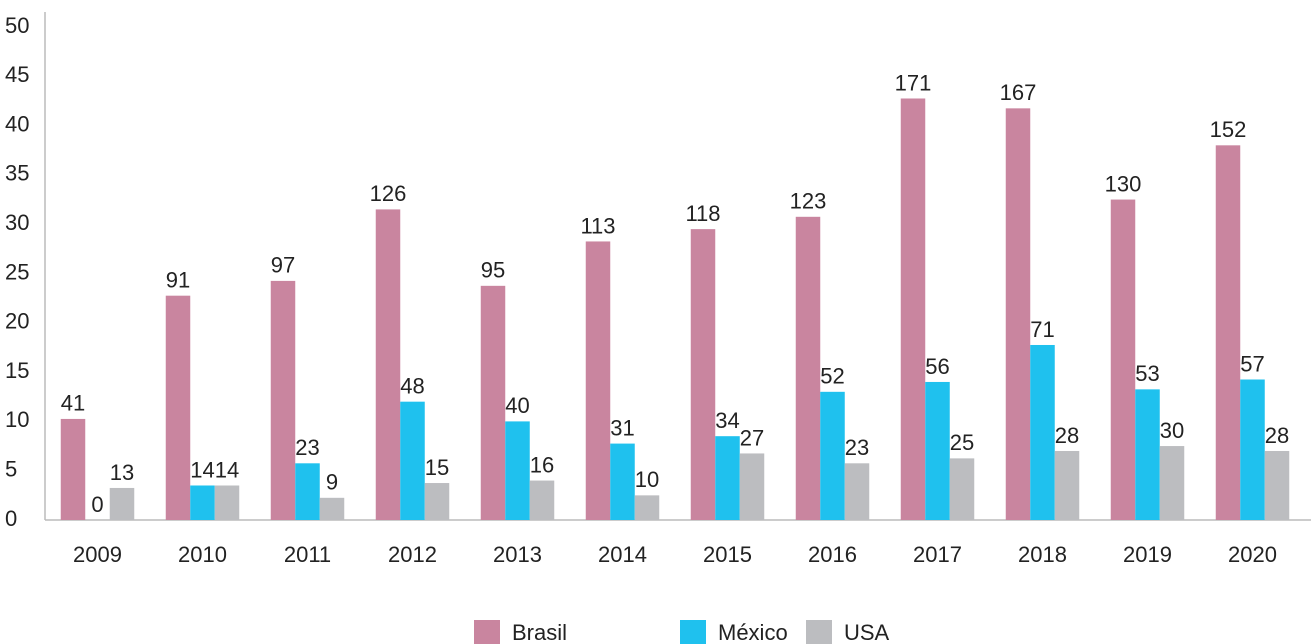  I want to click on data-label: 48, so click(412, 385).